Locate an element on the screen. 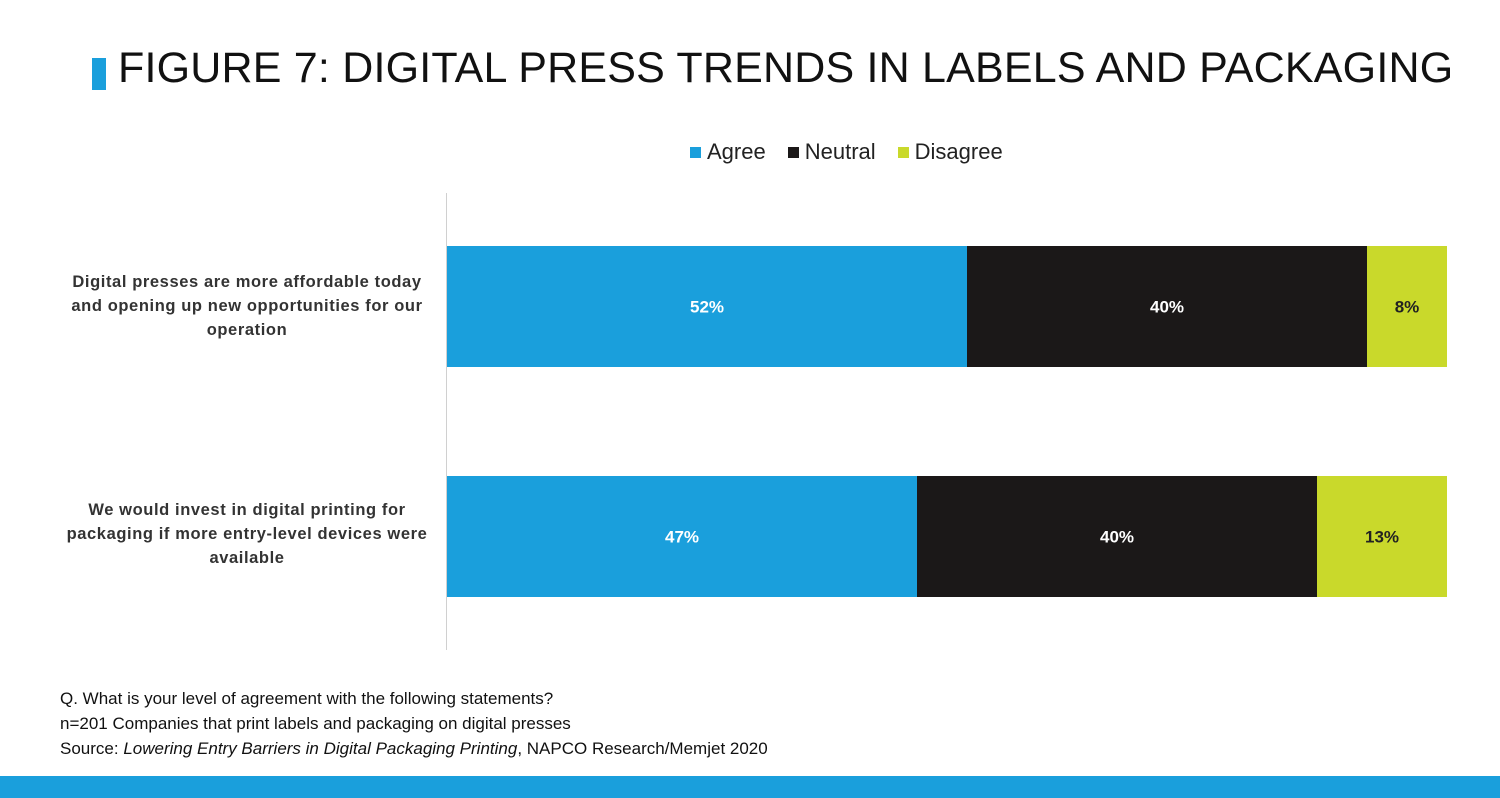 The image size is (1500, 798). data-label-agree-1: 52% is located at coordinates (707, 307).